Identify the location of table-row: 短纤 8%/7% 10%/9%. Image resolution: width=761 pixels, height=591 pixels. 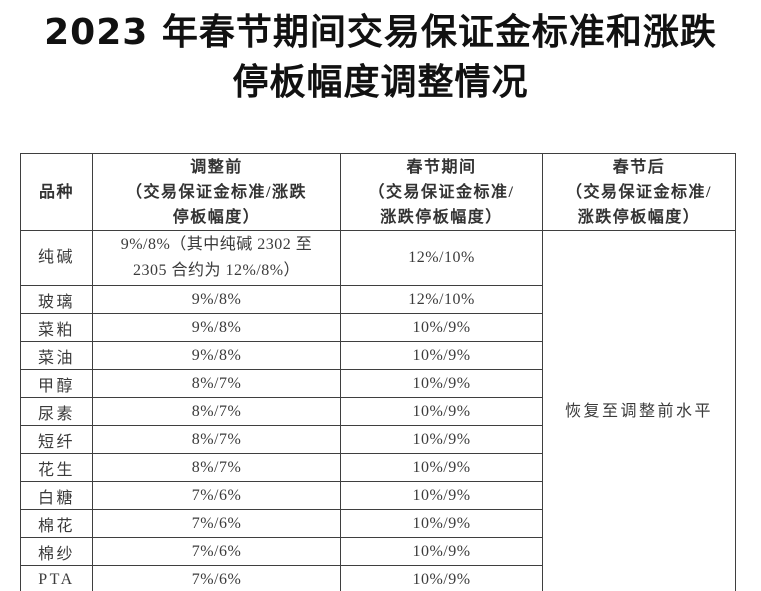
(378, 439).